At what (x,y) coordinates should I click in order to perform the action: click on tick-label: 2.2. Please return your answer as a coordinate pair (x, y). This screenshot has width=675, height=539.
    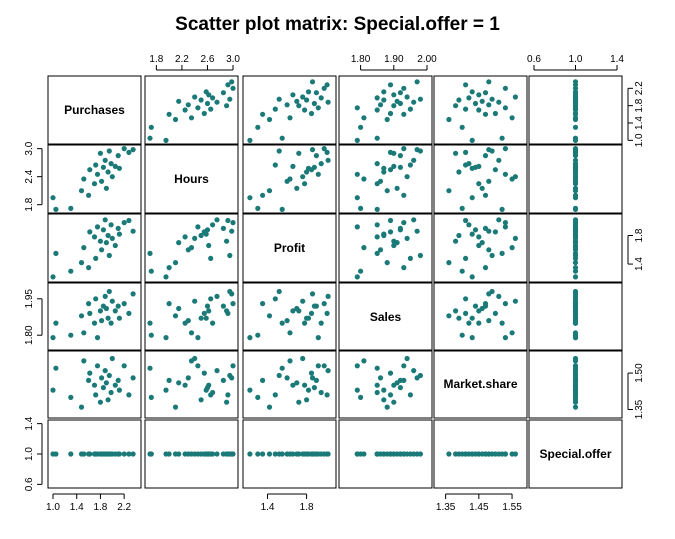
    Looking at the image, I should click on (639, 88).